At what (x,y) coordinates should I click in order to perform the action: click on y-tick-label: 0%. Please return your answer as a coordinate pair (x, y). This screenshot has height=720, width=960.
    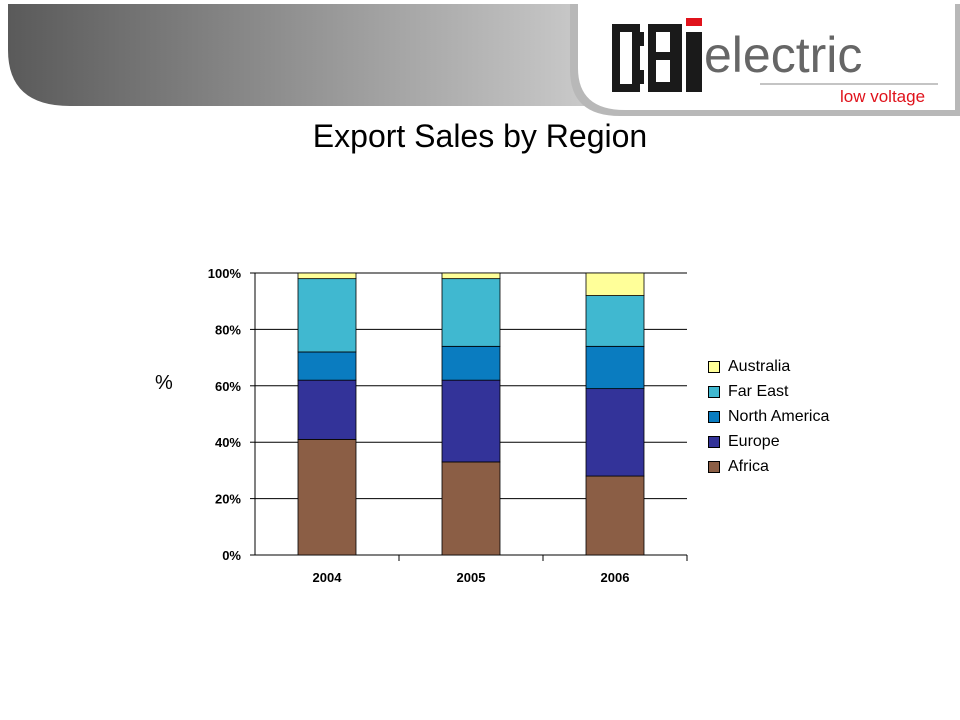
    Looking at the image, I should click on (231, 555).